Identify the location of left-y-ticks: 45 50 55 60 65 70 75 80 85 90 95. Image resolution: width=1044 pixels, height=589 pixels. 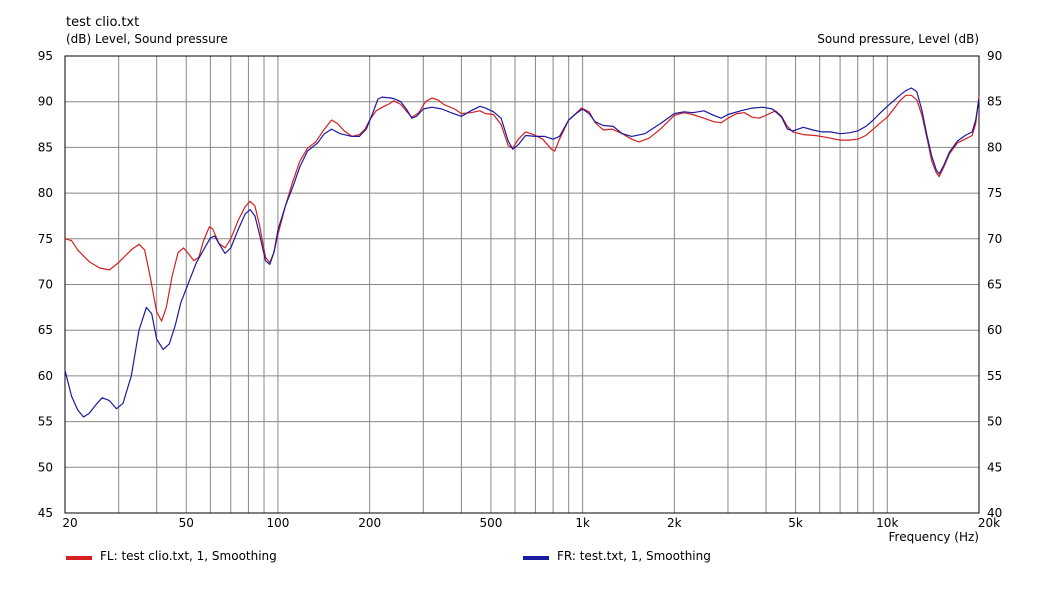
(45, 284).